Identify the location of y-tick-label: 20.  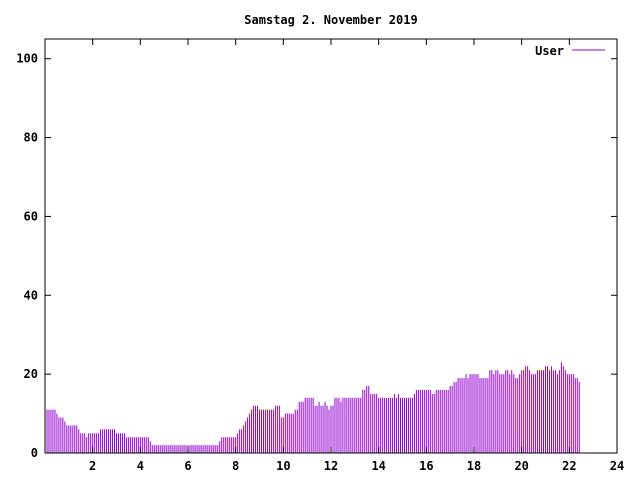
(31, 374).